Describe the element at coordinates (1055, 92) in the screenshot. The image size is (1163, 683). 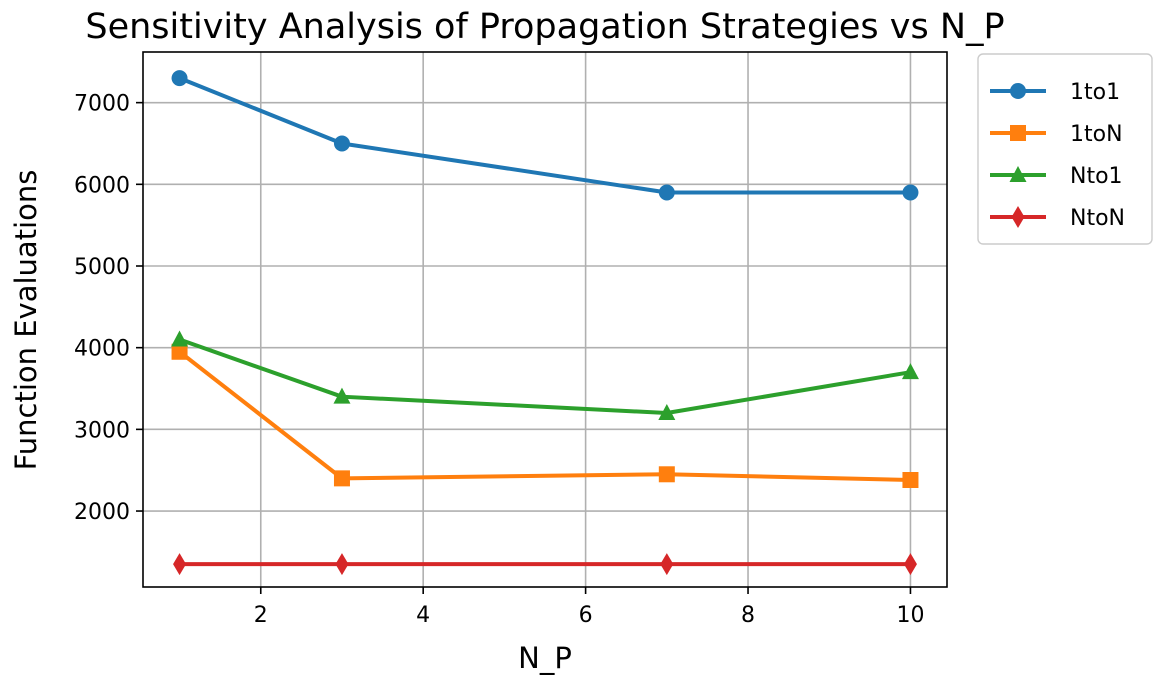
I see `legend-item-1to1: 1to1` at that location.